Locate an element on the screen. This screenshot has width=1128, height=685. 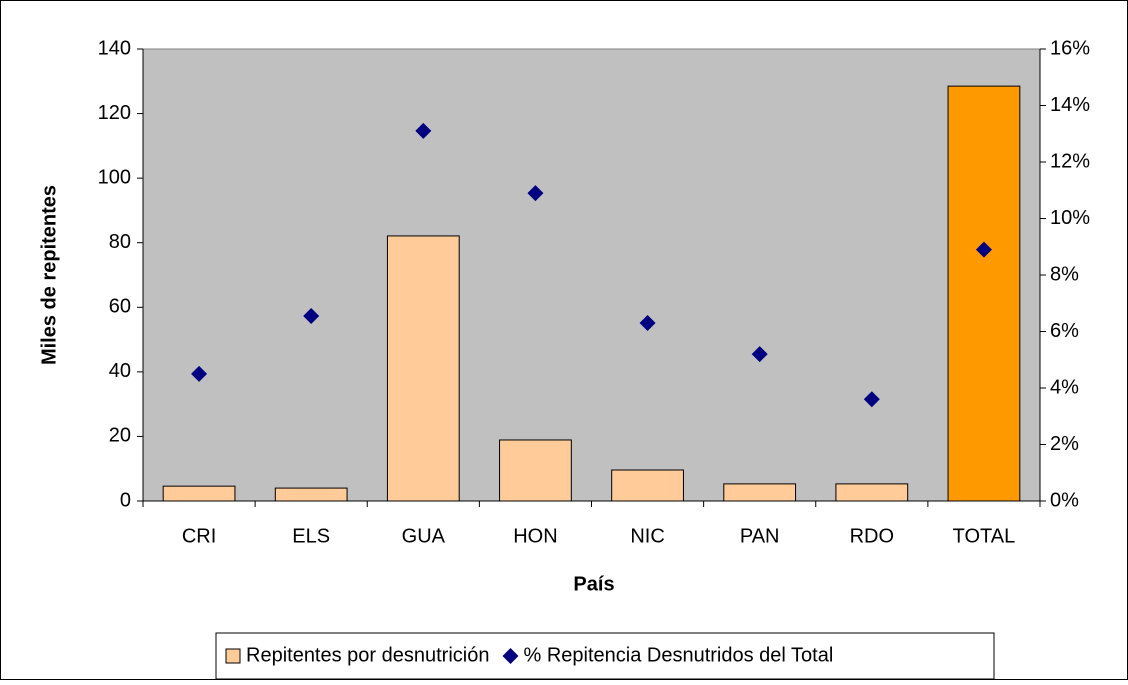
y-tick-label: 120 is located at coordinates (114, 113).